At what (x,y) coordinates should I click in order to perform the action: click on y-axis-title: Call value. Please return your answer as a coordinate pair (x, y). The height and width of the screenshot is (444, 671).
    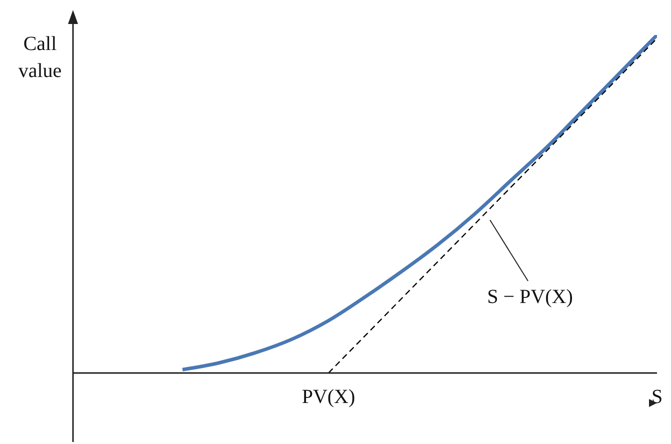
    Looking at the image, I should click on (40, 57).